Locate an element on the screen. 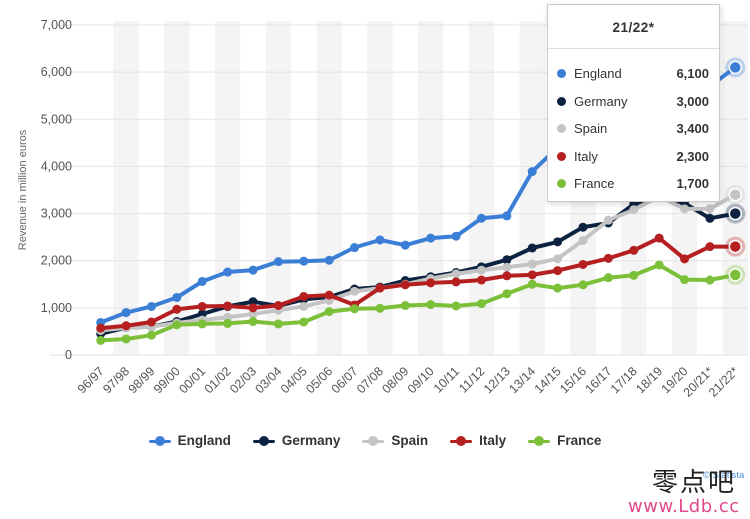 This screenshot has height=519, width=750. legend-item-germany: Germany is located at coordinates (296, 440).